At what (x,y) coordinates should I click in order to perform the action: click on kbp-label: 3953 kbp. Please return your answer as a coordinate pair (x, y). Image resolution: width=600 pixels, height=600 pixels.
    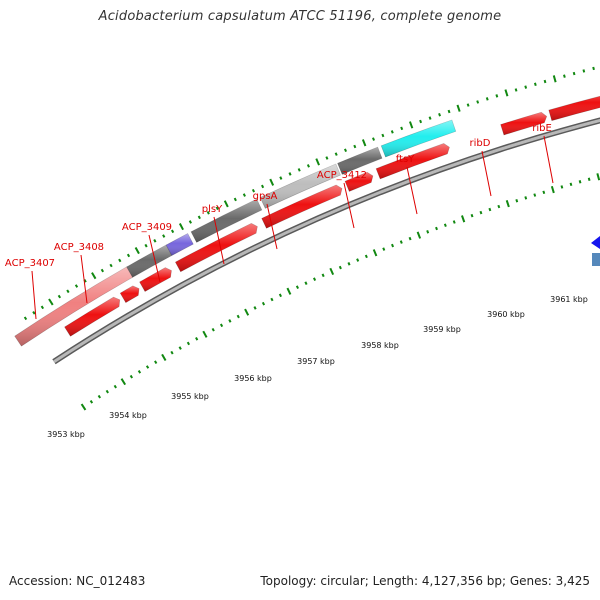
    Looking at the image, I should click on (66, 434).